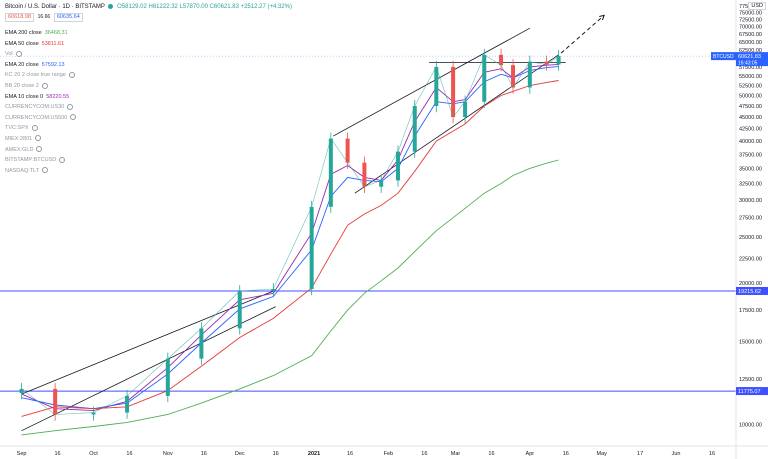  Describe the element at coordinates (35, 107) in the screenshot. I see `indicator-label: CURRENCYCOM:US30` at that location.